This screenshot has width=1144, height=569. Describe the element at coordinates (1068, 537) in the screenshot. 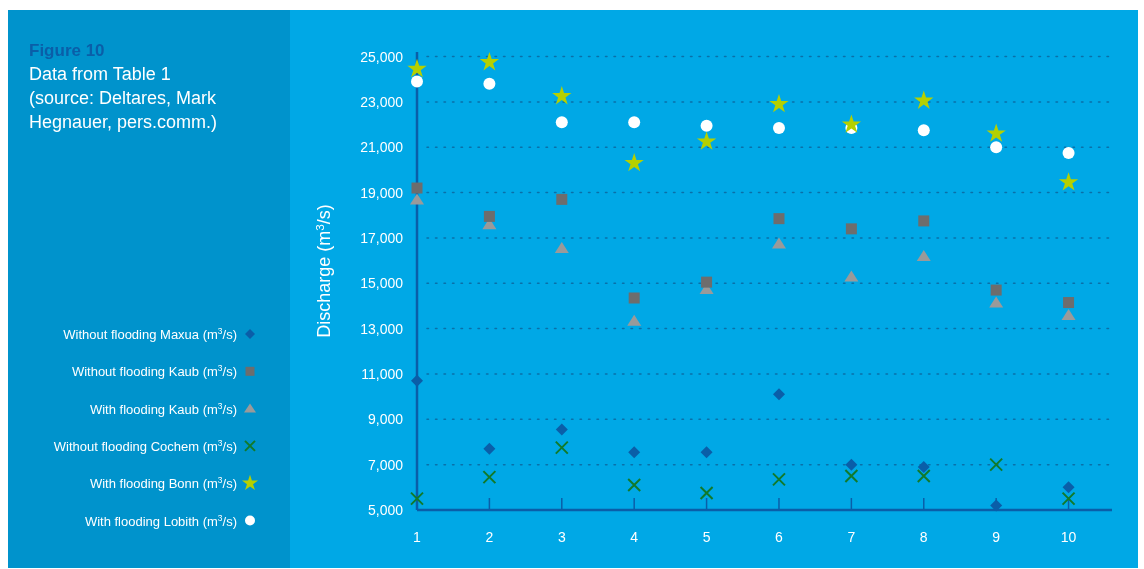

I see `x-tick-label: 10` at that location.